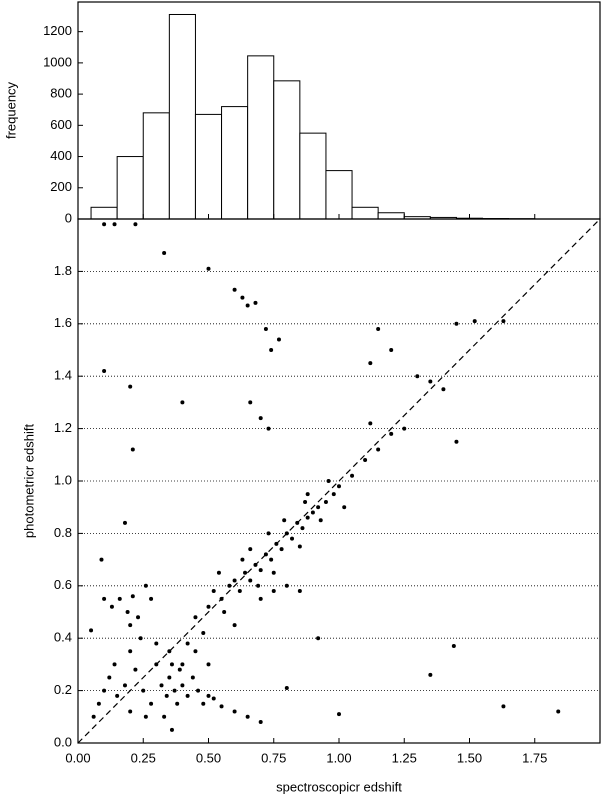  Describe the element at coordinates (68, 217) in the screenshot. I see `y-tick-label: 0` at that location.